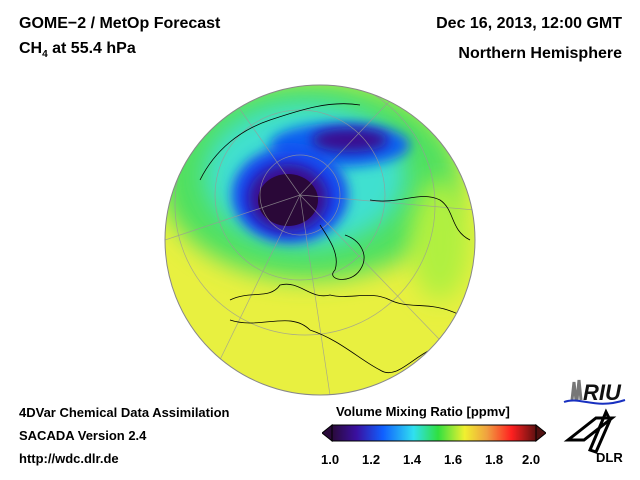 This screenshot has width=640, height=480. What do you see at coordinates (412, 459) in the screenshot?
I see `tick-label: 1.4` at bounding box center [412, 459].